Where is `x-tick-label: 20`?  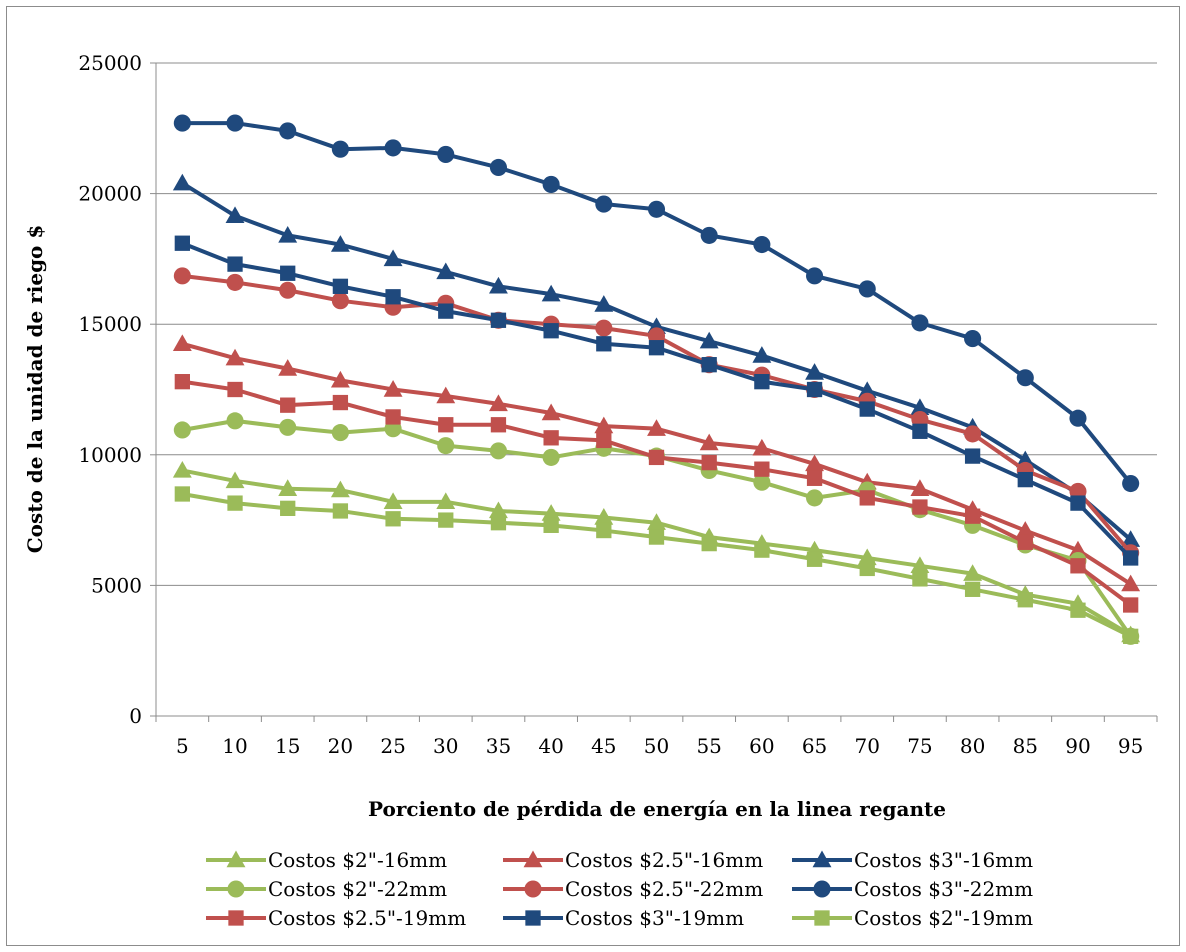 x-tick-label: 20 is located at coordinates (340, 746).